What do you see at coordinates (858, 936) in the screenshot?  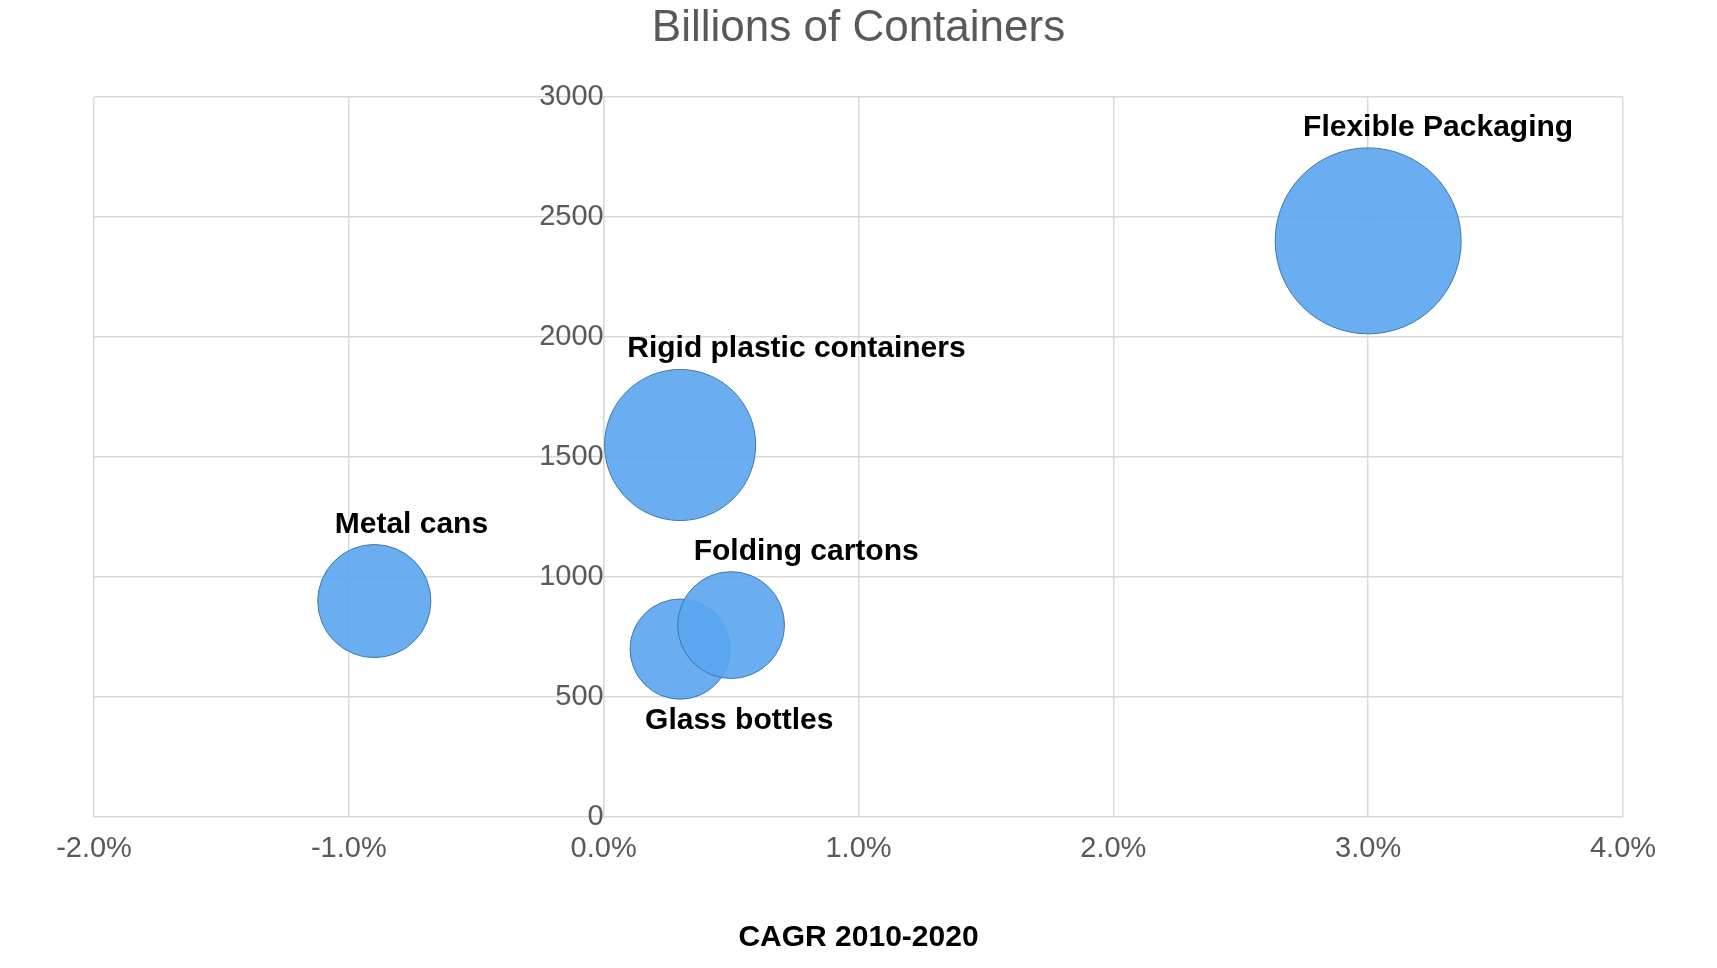 I see `x-axis-title: CAGR 2010-2020` at bounding box center [858, 936].